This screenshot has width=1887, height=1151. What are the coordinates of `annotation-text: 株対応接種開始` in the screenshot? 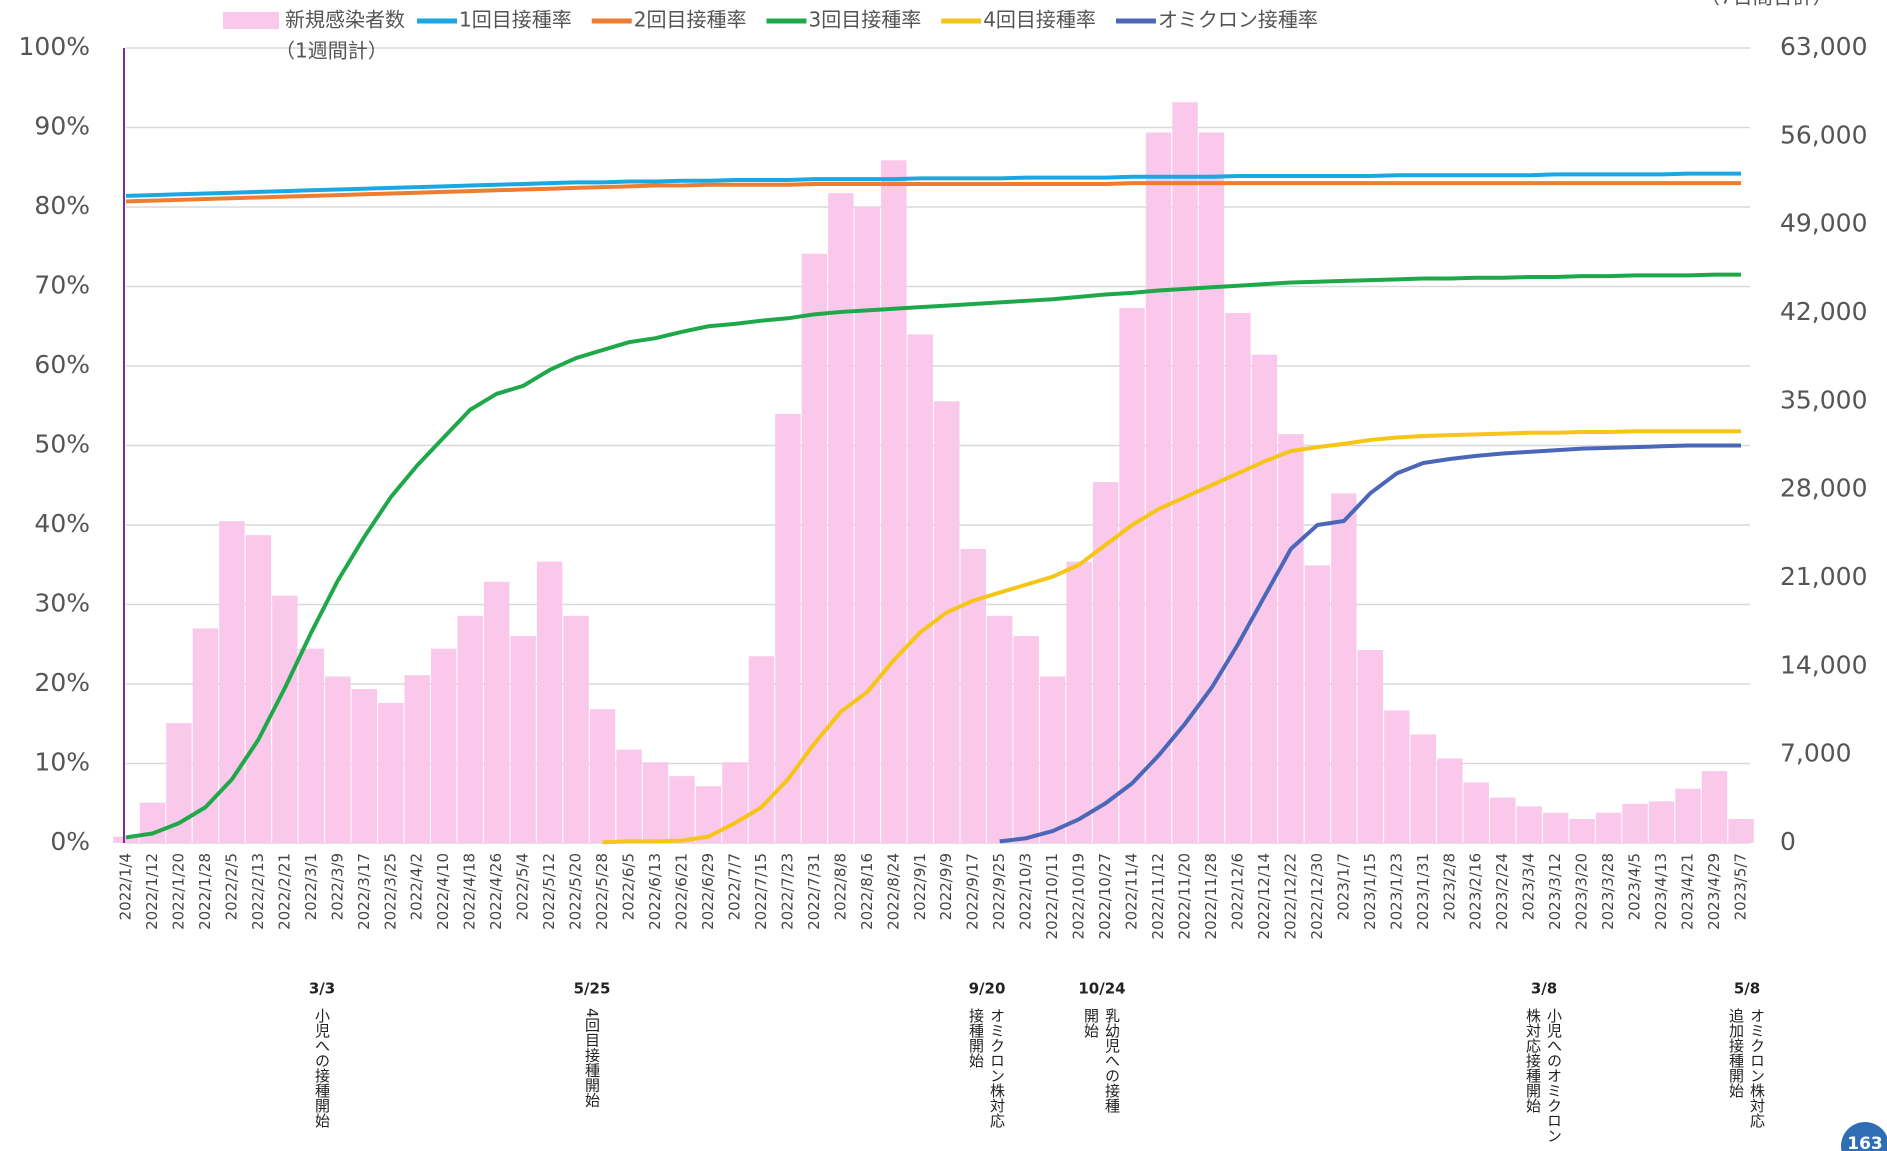 It's located at (1533, 1060).